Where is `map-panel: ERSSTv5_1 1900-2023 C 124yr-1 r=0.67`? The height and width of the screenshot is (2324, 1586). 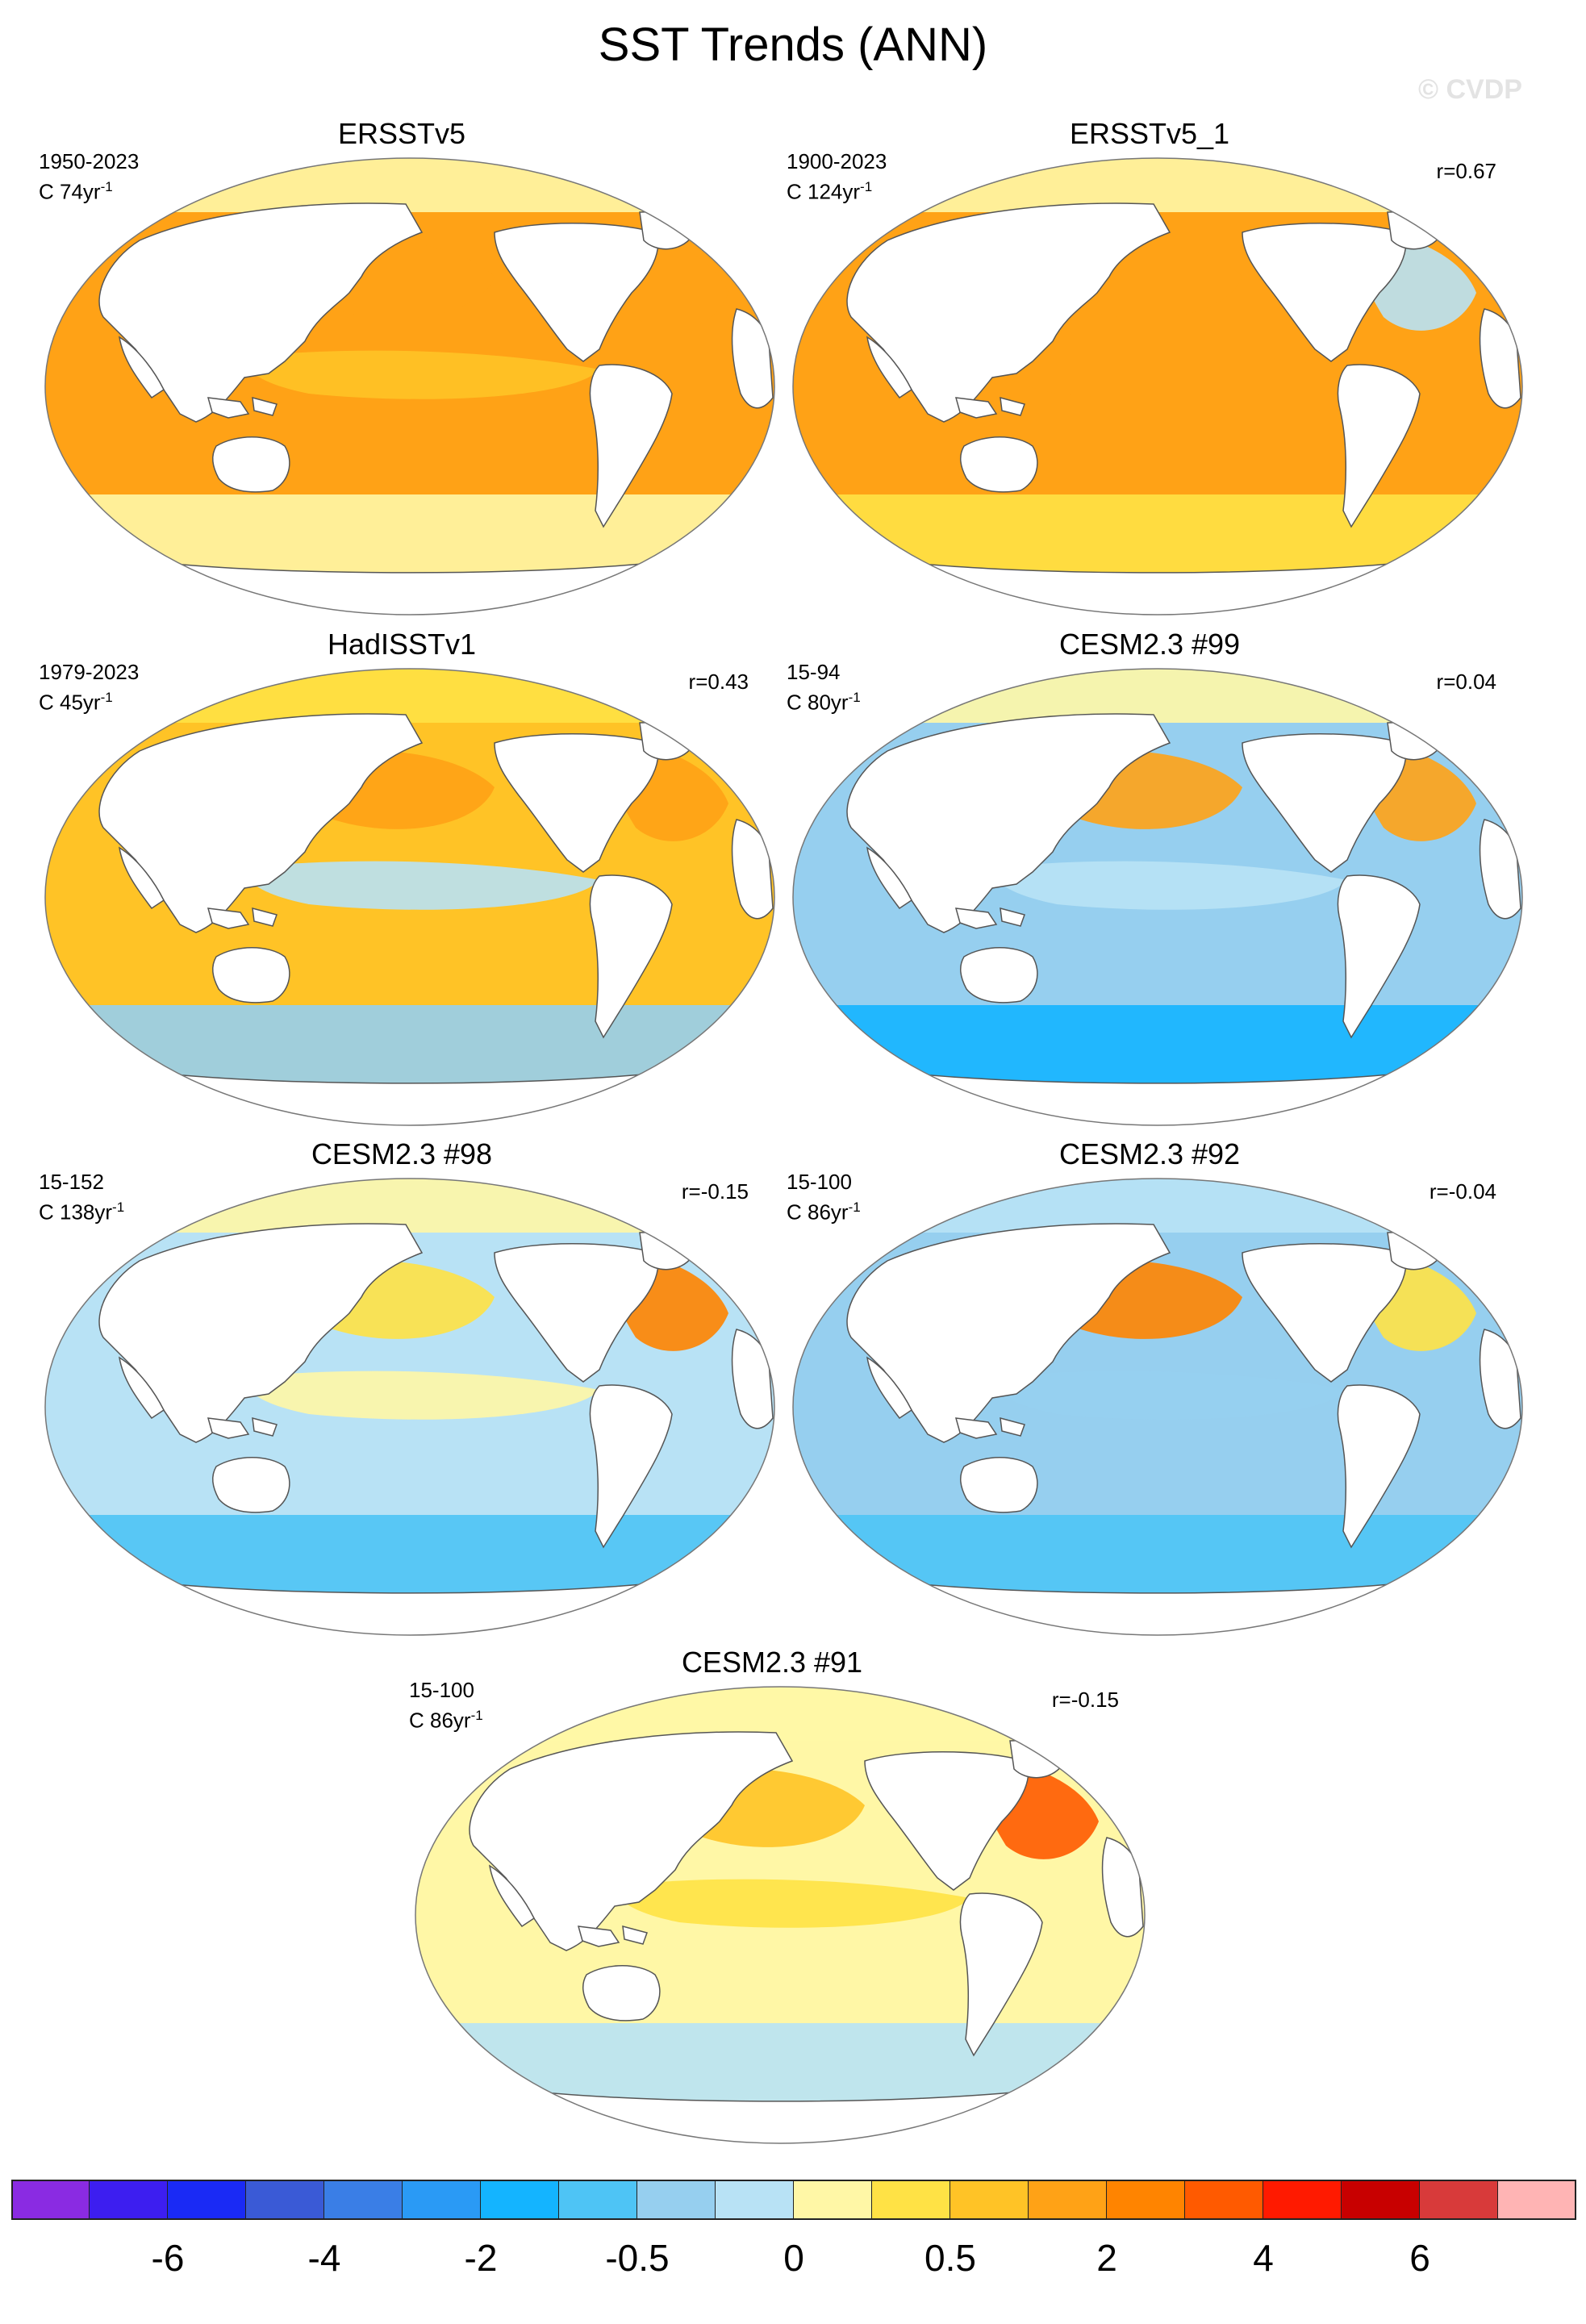 map-panel: ERSSTv5_1 1900-2023 C 124yr-1 r=0.67 is located at coordinates (1155, 367).